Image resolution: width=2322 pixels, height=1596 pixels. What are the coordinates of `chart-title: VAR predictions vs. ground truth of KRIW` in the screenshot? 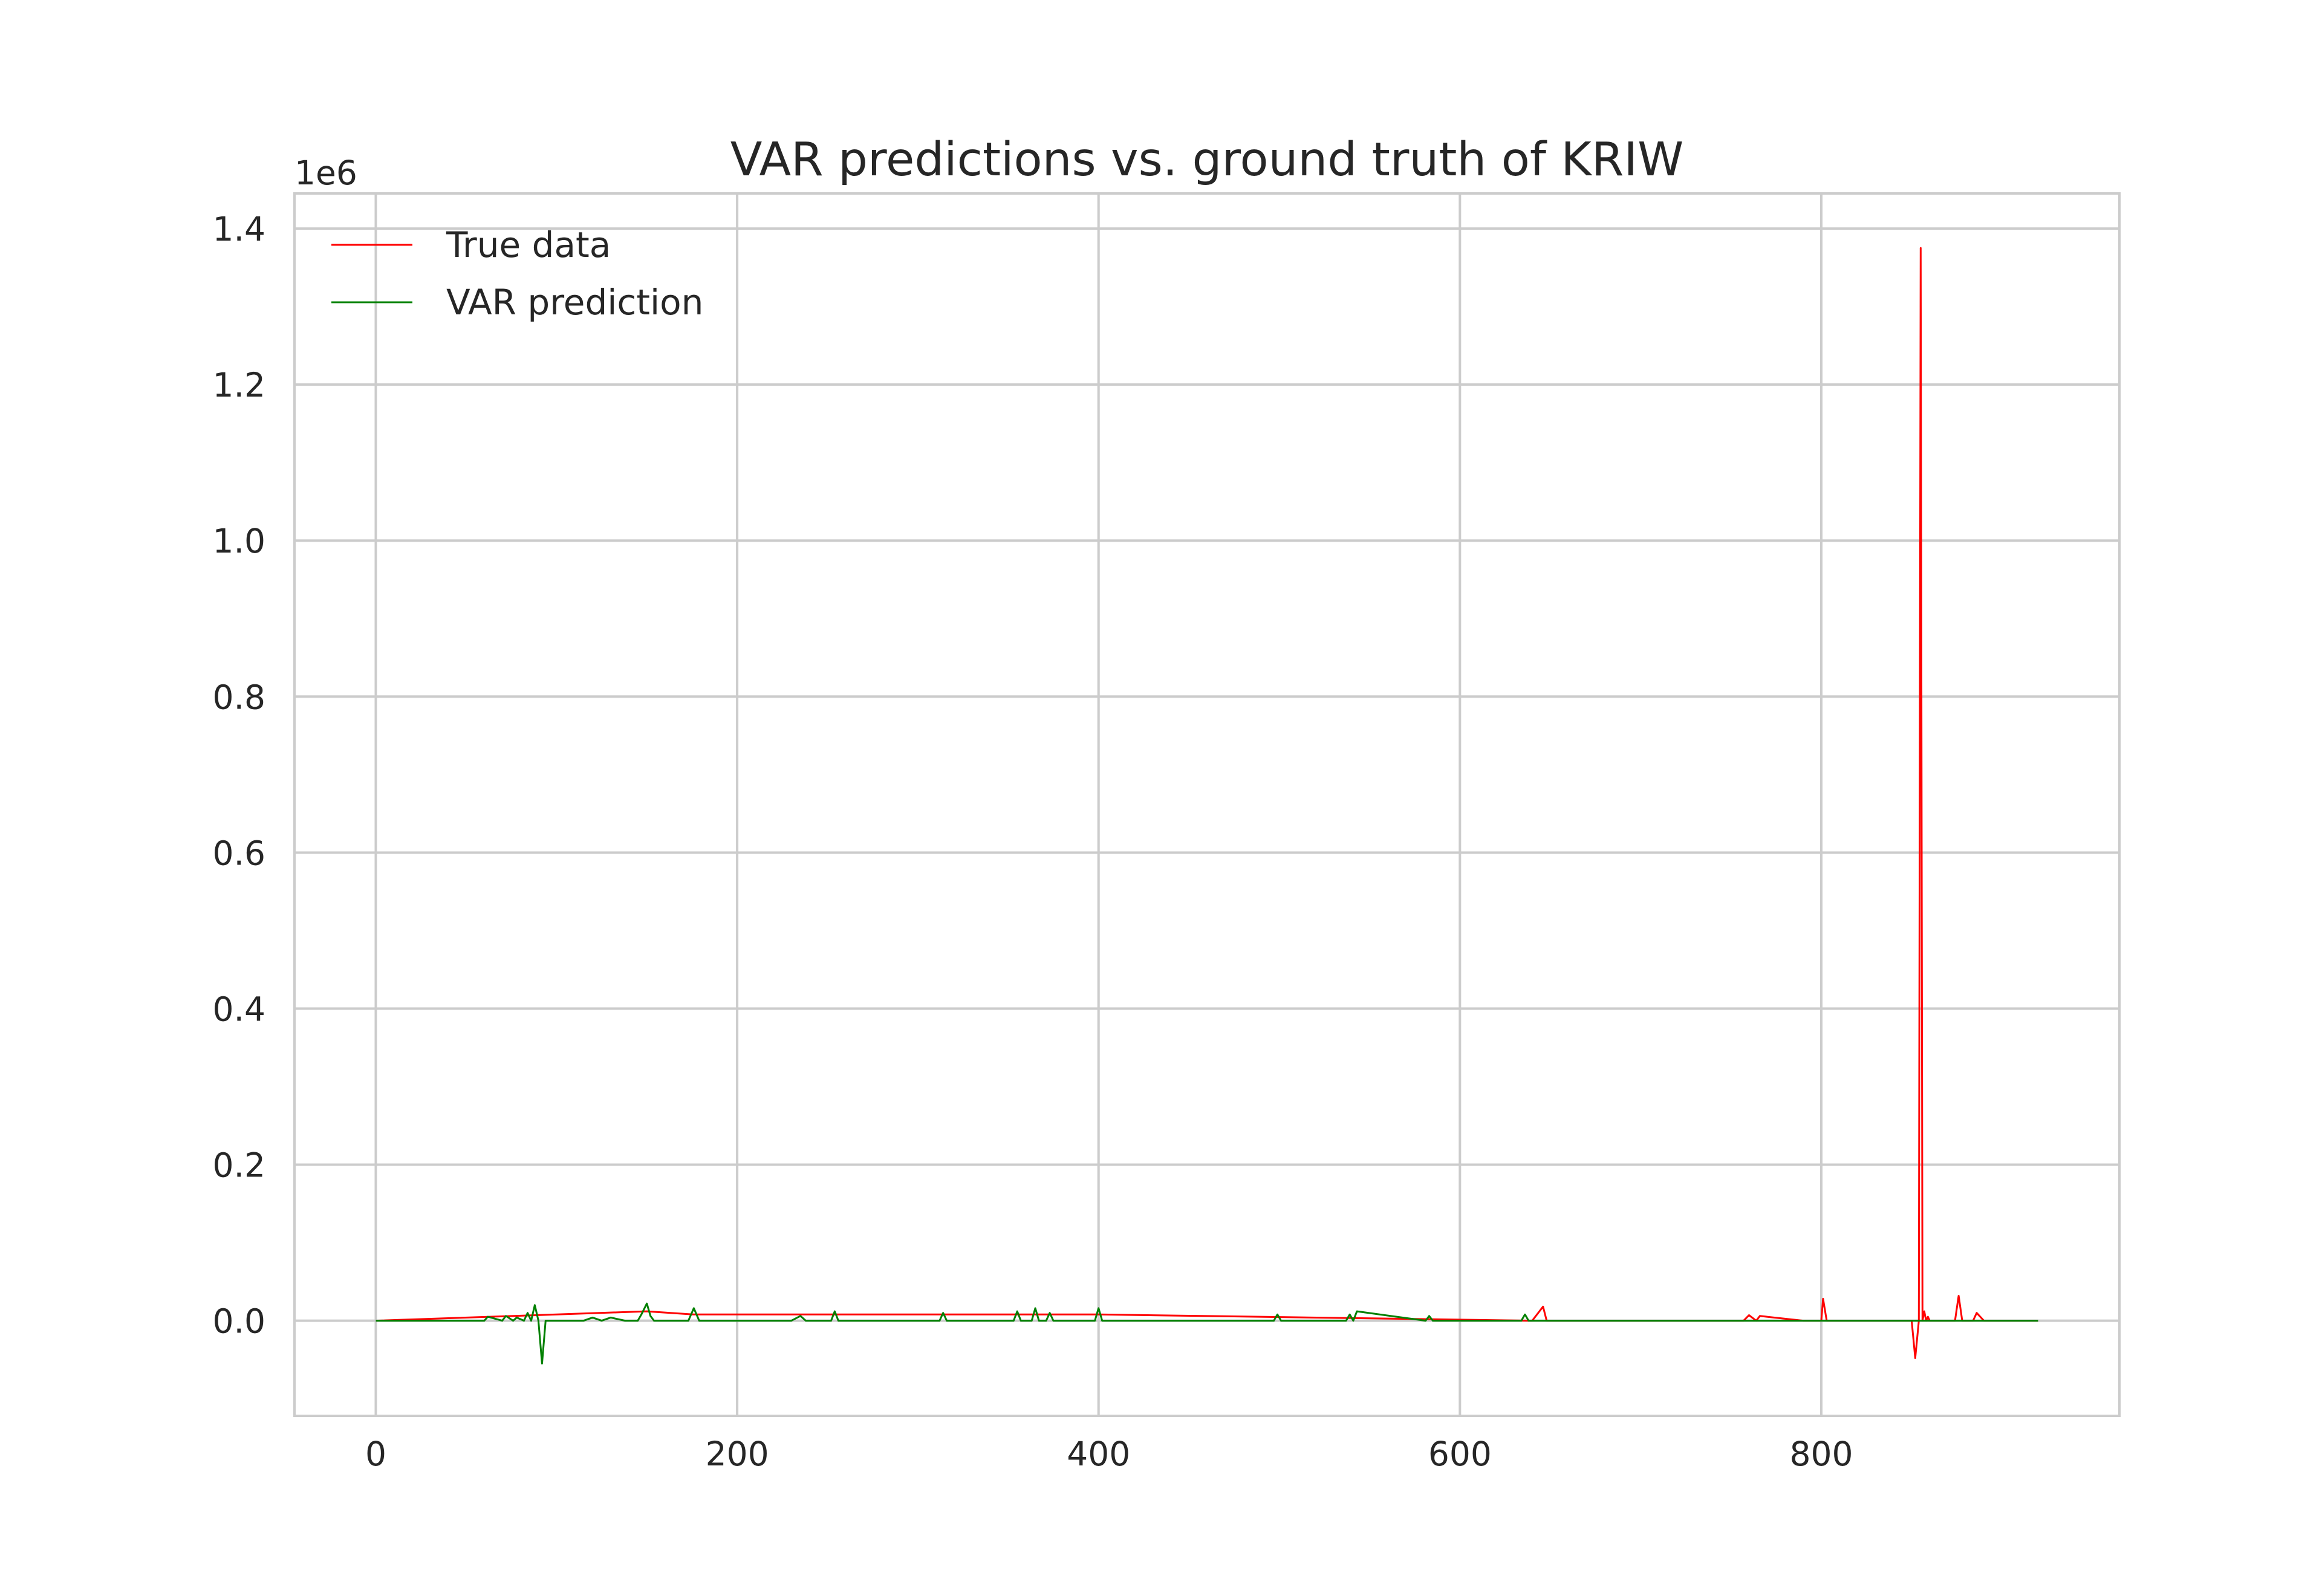 It's located at (1207, 160).